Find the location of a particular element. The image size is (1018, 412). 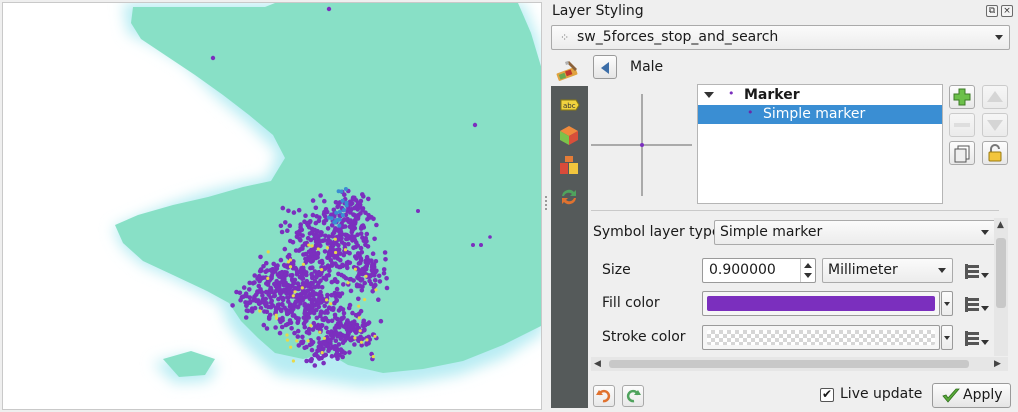

3d-view-icon is located at coordinates (569, 135).